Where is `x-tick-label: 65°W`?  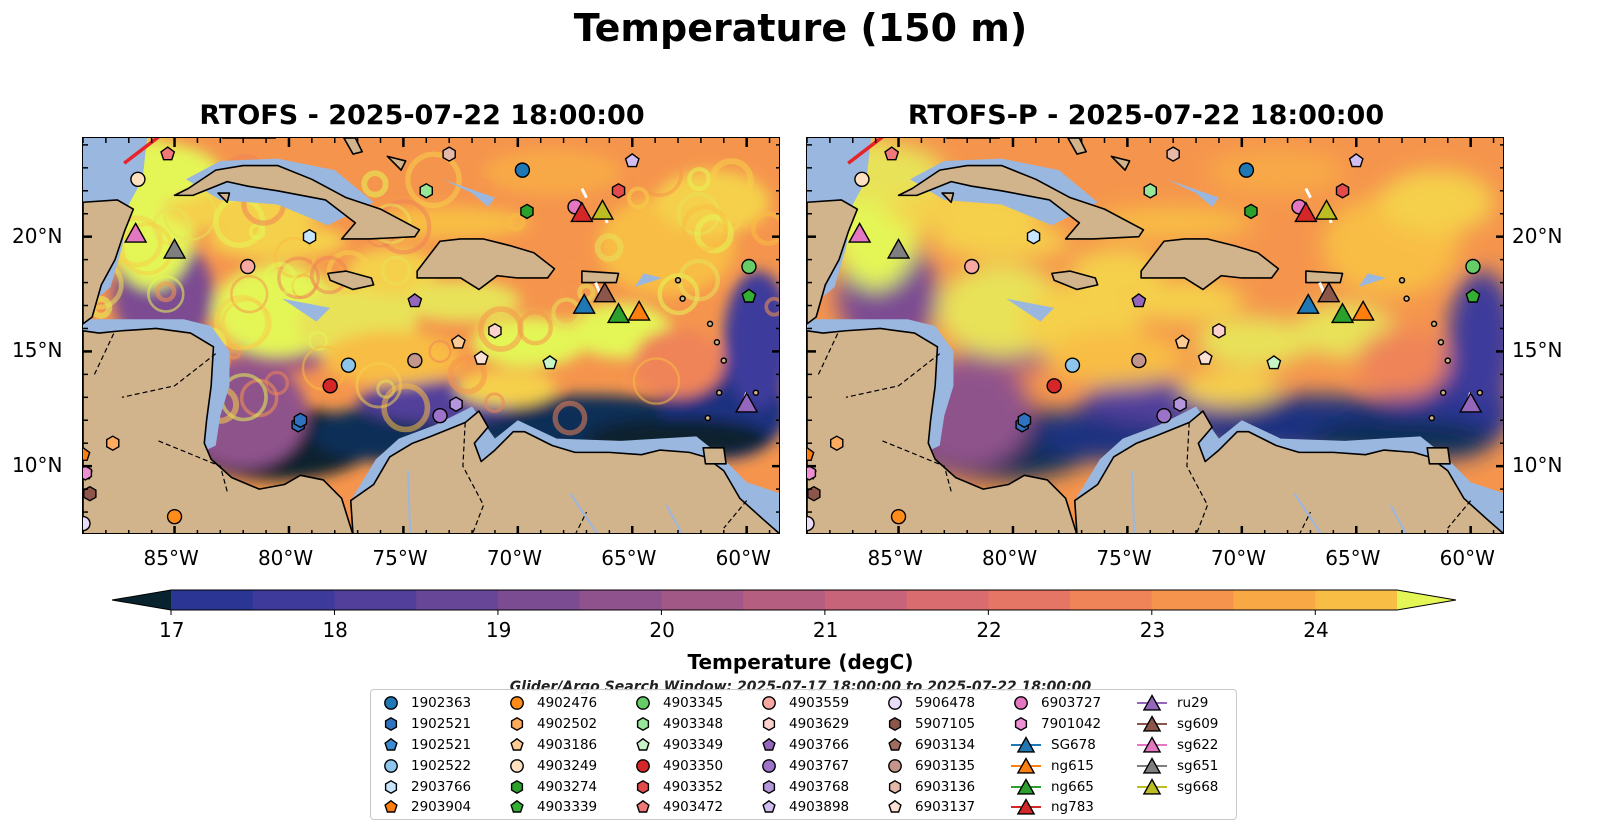 x-tick-label: 65°W is located at coordinates (1353, 558).